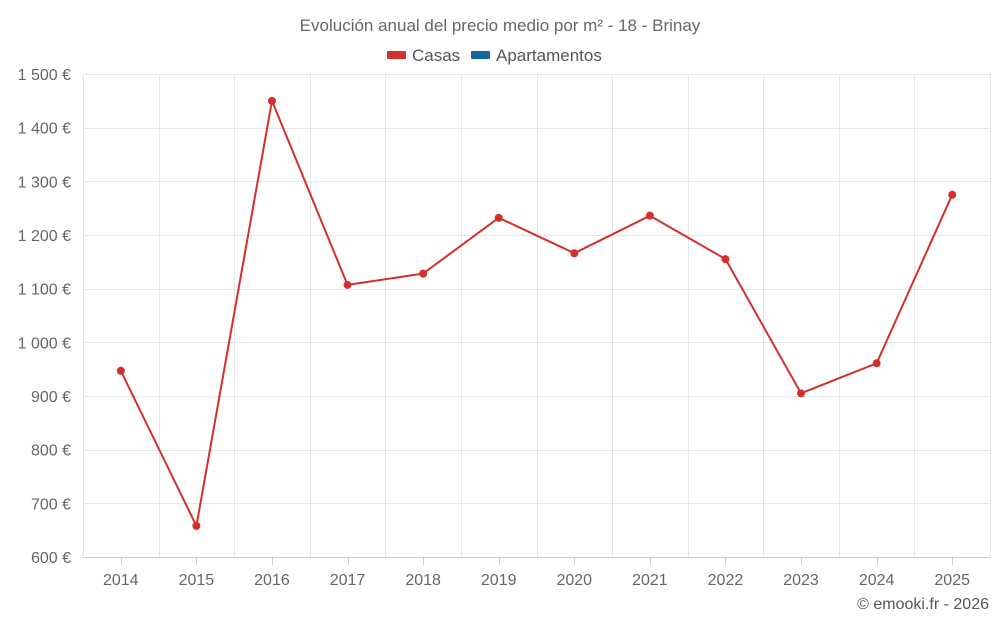  Describe the element at coordinates (423, 580) in the screenshot. I see `x-tick-label: 2018` at that location.